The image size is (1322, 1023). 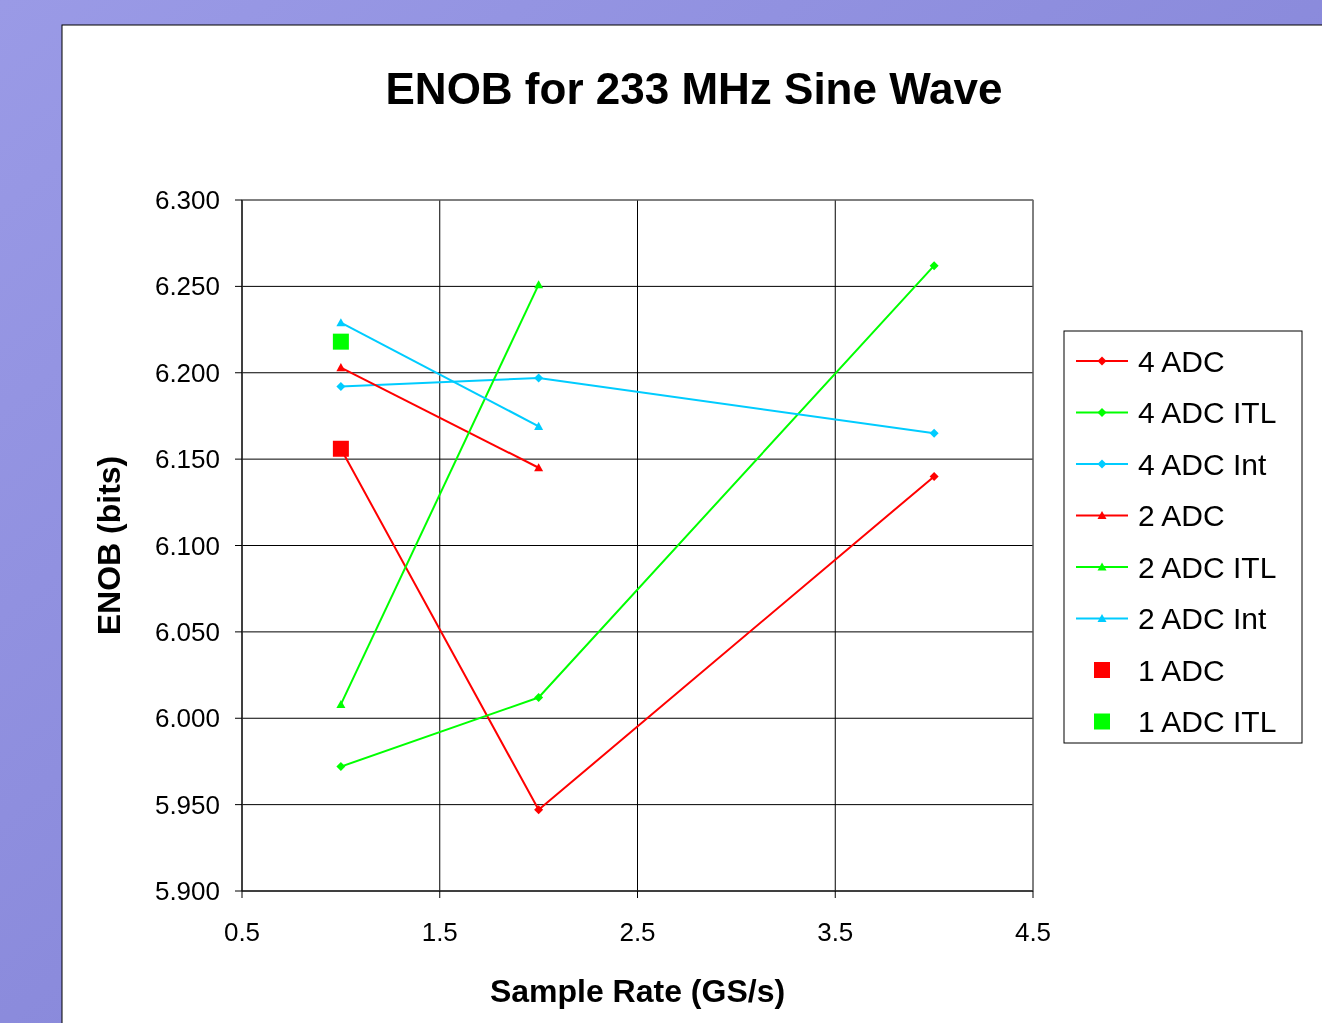 What do you see at coordinates (187, 459) in the screenshot?
I see `y-tick-label: 6.150` at bounding box center [187, 459].